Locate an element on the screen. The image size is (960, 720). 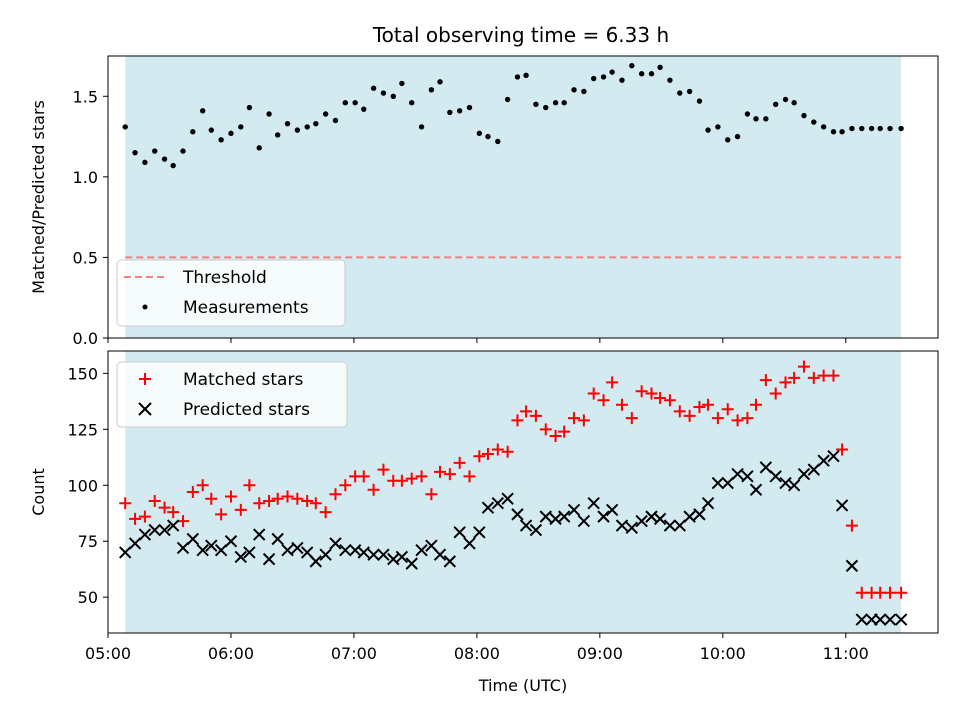
matched-legend-label: Matched stars is located at coordinates (243, 380).